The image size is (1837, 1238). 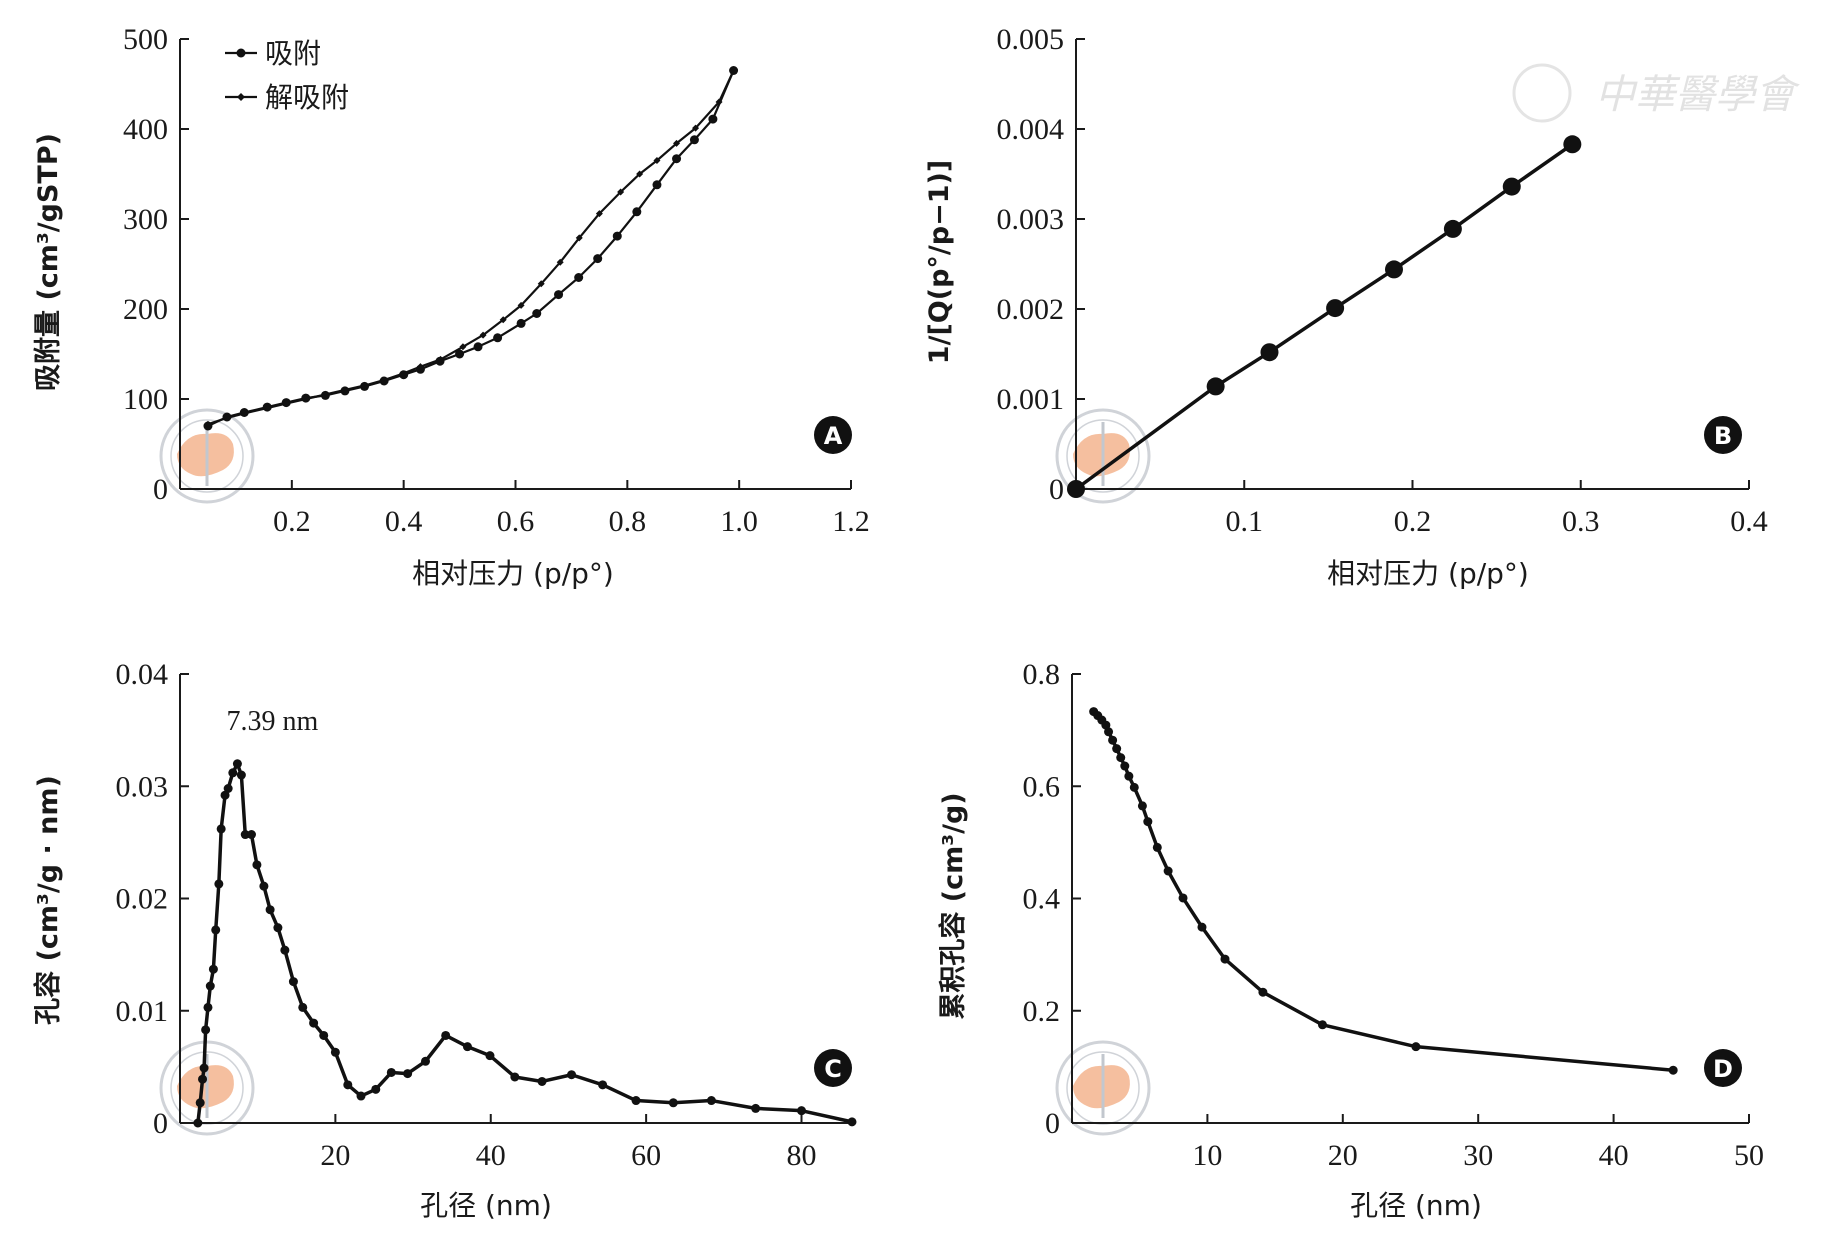 I want to click on legend-label: 解吸附, so click(x=307, y=97).